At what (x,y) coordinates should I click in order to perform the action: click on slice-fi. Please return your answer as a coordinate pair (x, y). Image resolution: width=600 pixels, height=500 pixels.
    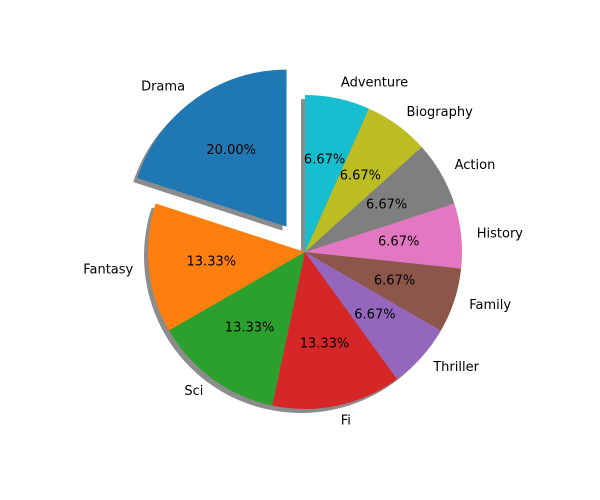
    Looking at the image, I should click on (335, 331).